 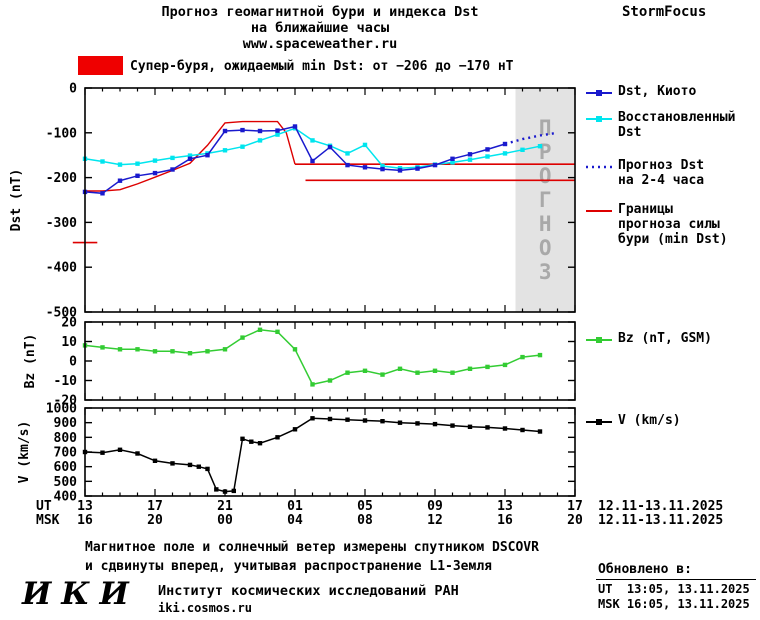 What do you see at coordinates (66, 497) in the screenshot?
I see `y-tick-label: 400` at bounding box center [66, 497].